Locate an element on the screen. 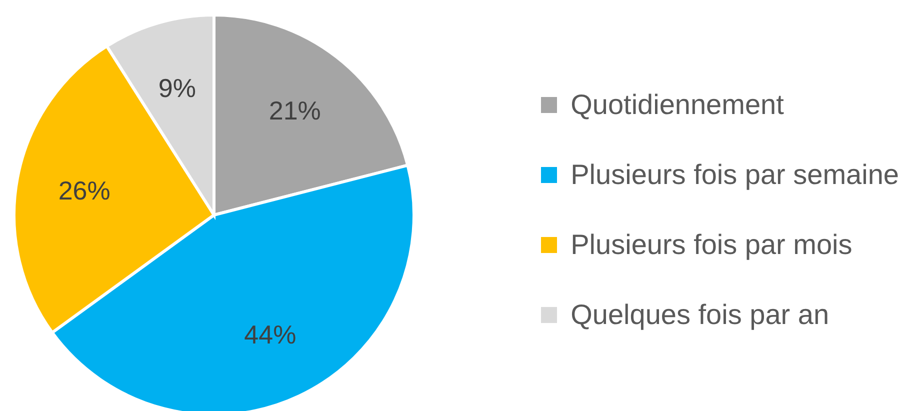 The image size is (915, 411). data-label: 44% is located at coordinates (270, 334).